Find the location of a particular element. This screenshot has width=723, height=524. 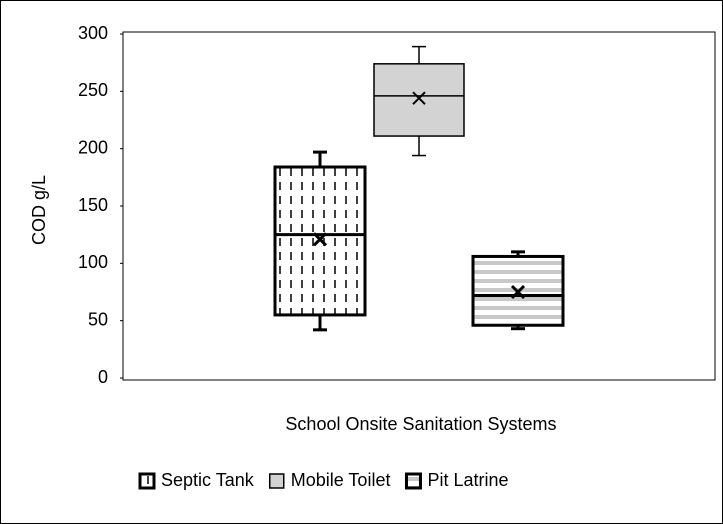

box is located at coordinates (419, 100).